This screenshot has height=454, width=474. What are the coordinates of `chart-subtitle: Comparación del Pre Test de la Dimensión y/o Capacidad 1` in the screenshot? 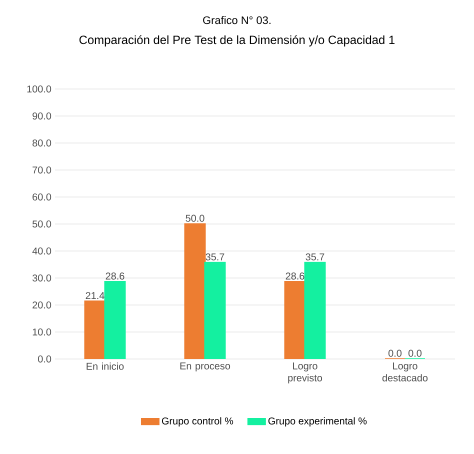 It's located at (237, 40).